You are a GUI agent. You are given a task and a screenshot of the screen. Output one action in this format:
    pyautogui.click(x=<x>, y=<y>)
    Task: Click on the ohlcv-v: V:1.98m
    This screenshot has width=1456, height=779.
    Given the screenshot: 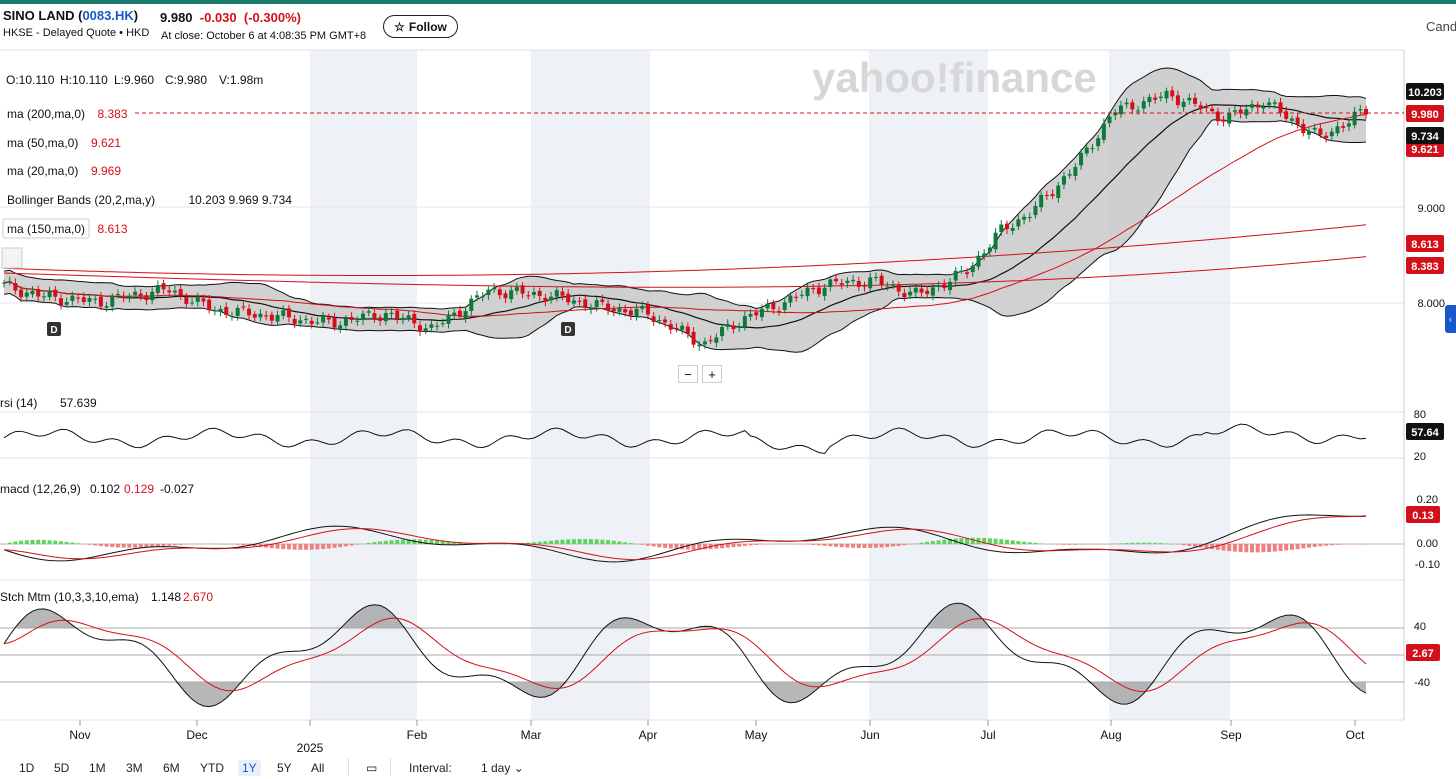 What is the action you would take?
    pyautogui.click(x=241, y=80)
    